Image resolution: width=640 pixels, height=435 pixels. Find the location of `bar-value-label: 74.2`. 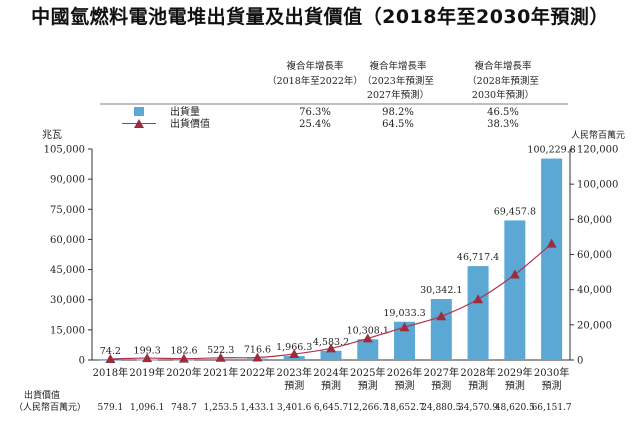

bar-value-label: 74.2 is located at coordinates (110, 351).